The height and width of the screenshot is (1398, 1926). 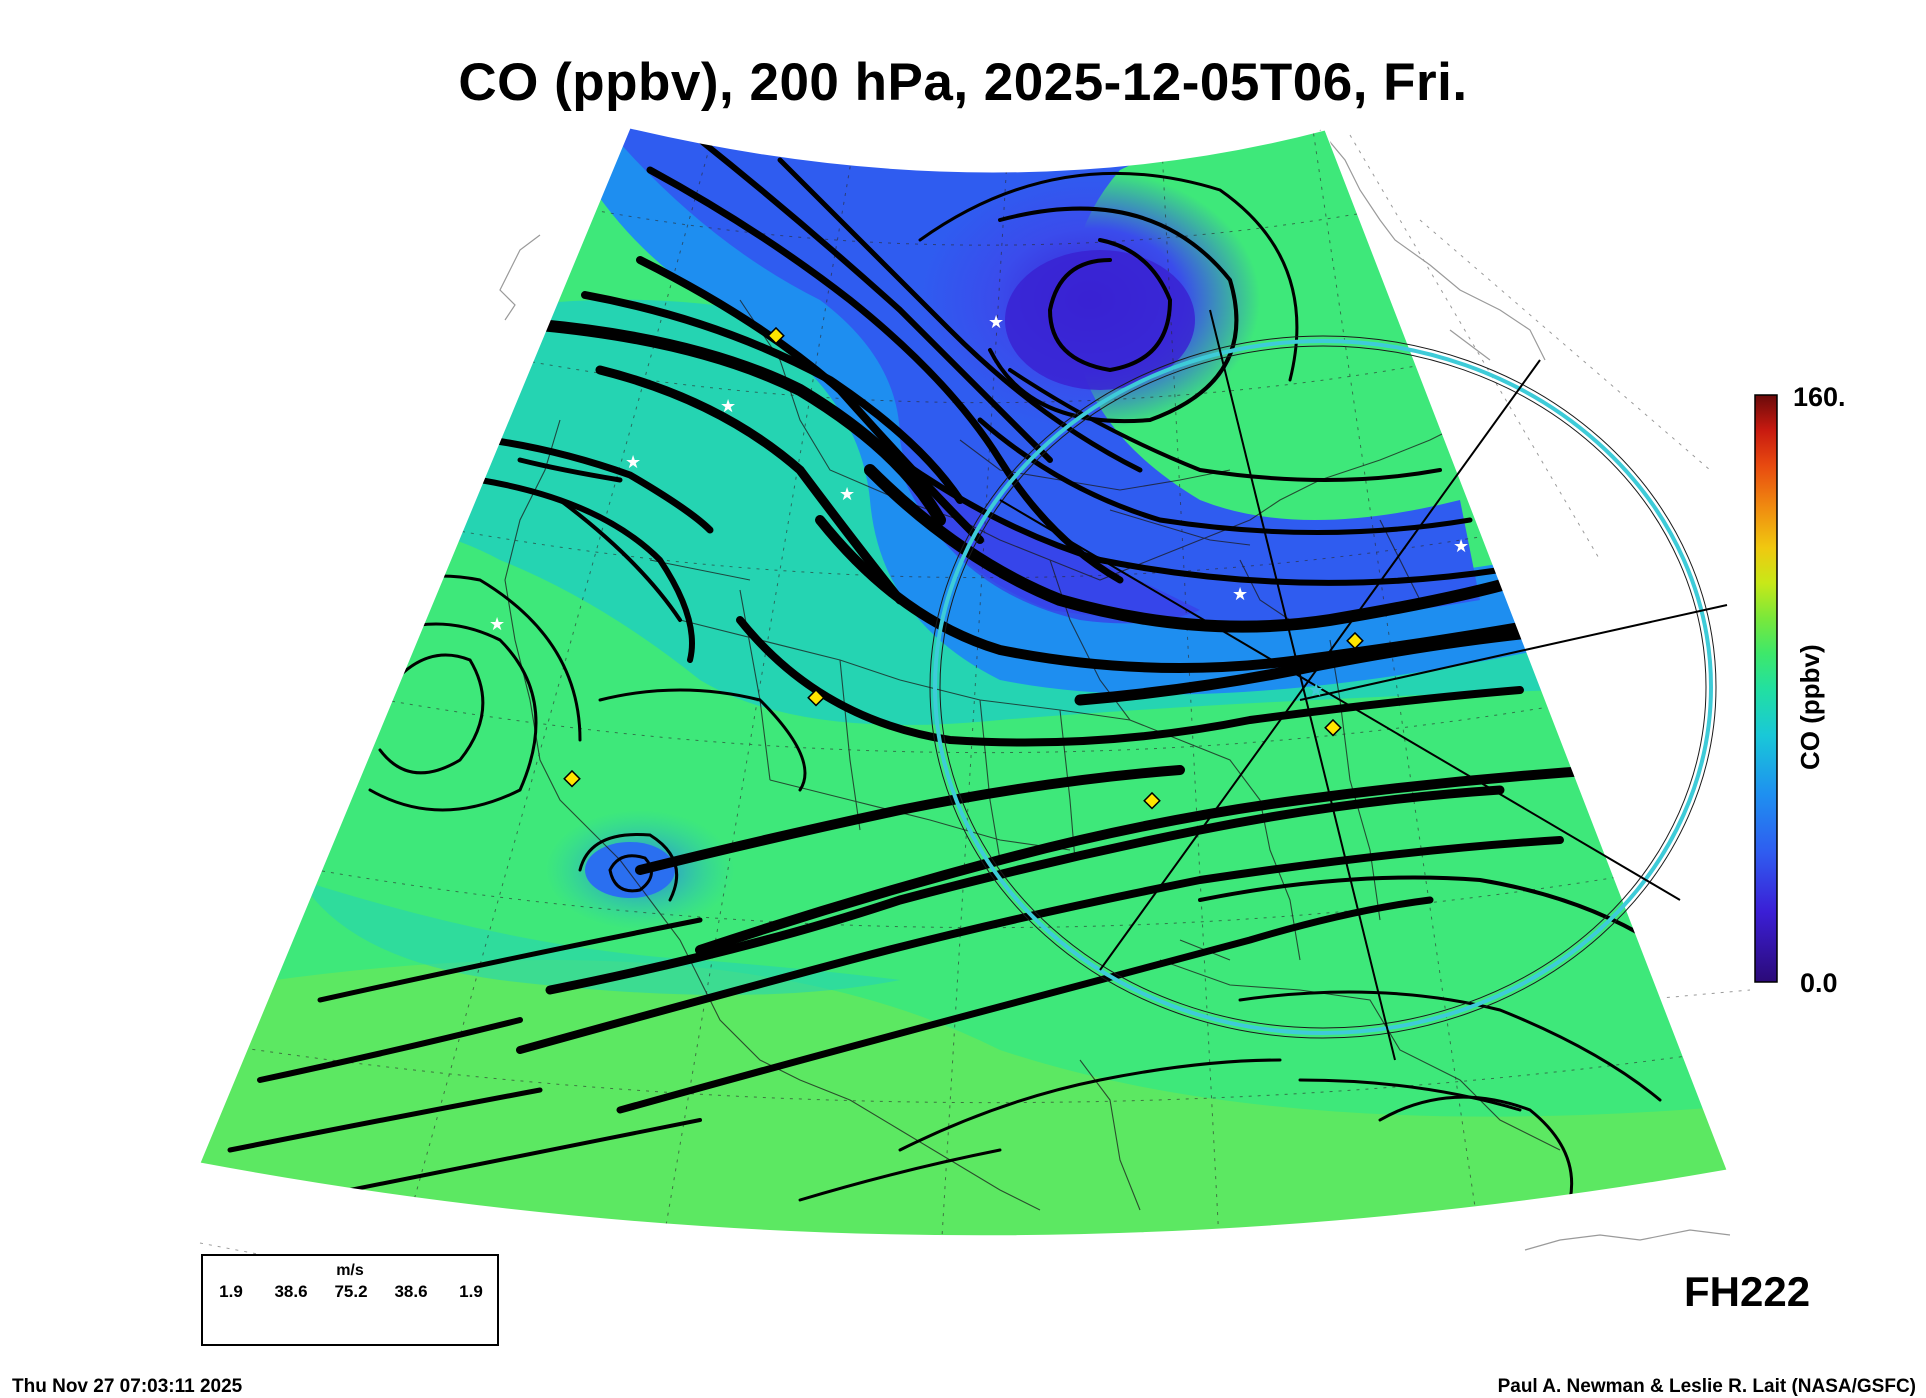 I want to click on cutoff-low-outer, so click(x=628, y=867).